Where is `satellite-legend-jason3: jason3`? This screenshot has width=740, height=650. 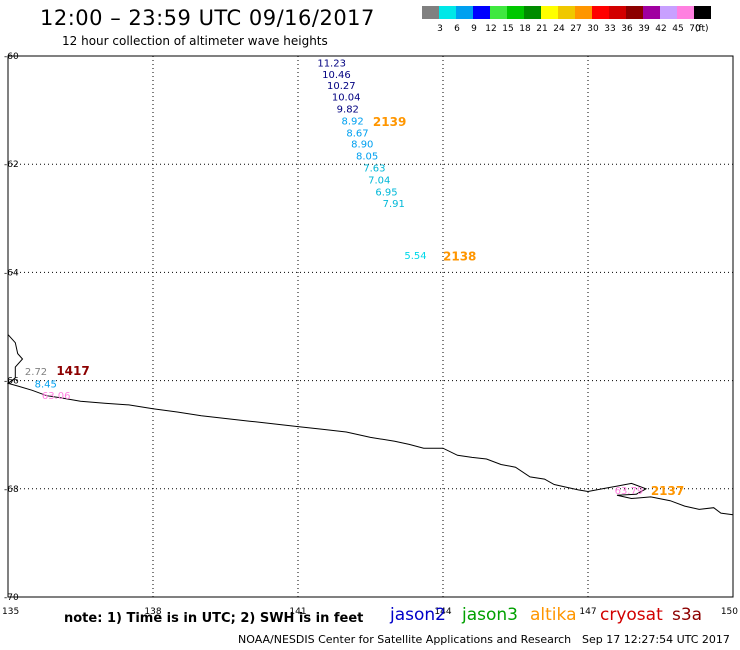 satellite-legend-jason3: jason3 is located at coordinates (490, 615).